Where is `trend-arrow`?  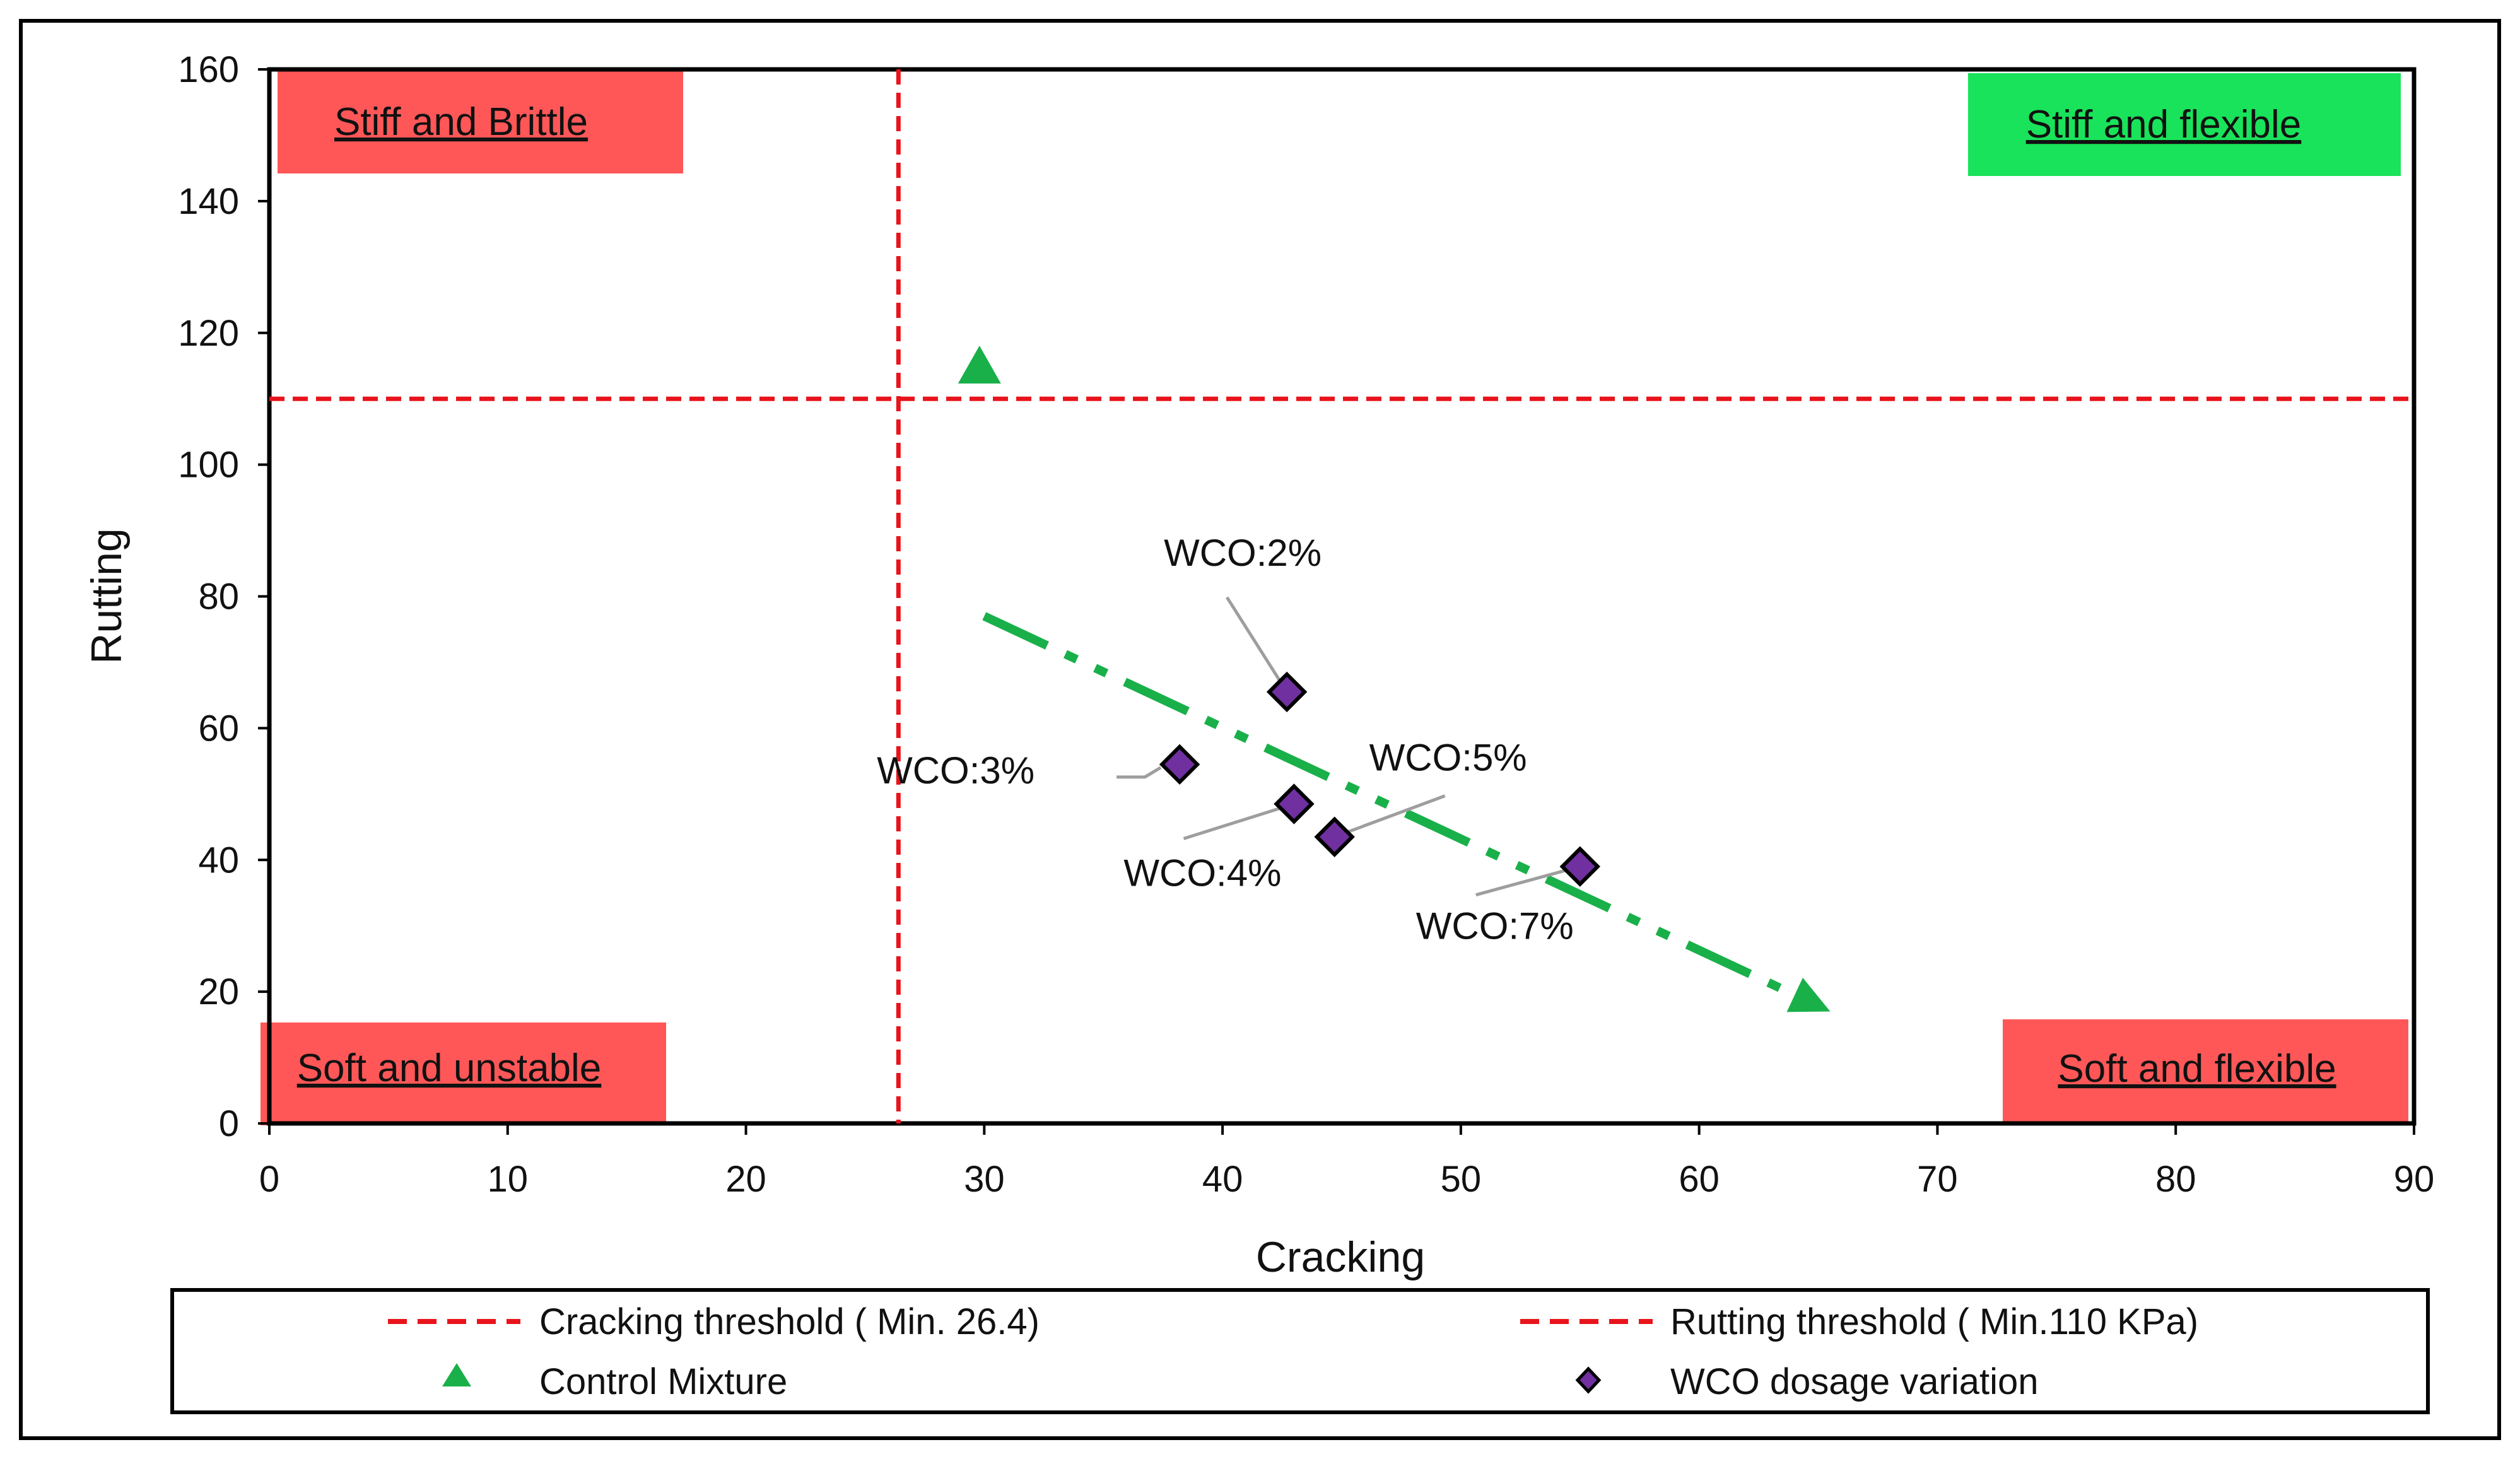 trend-arrow is located at coordinates (1406, 812).